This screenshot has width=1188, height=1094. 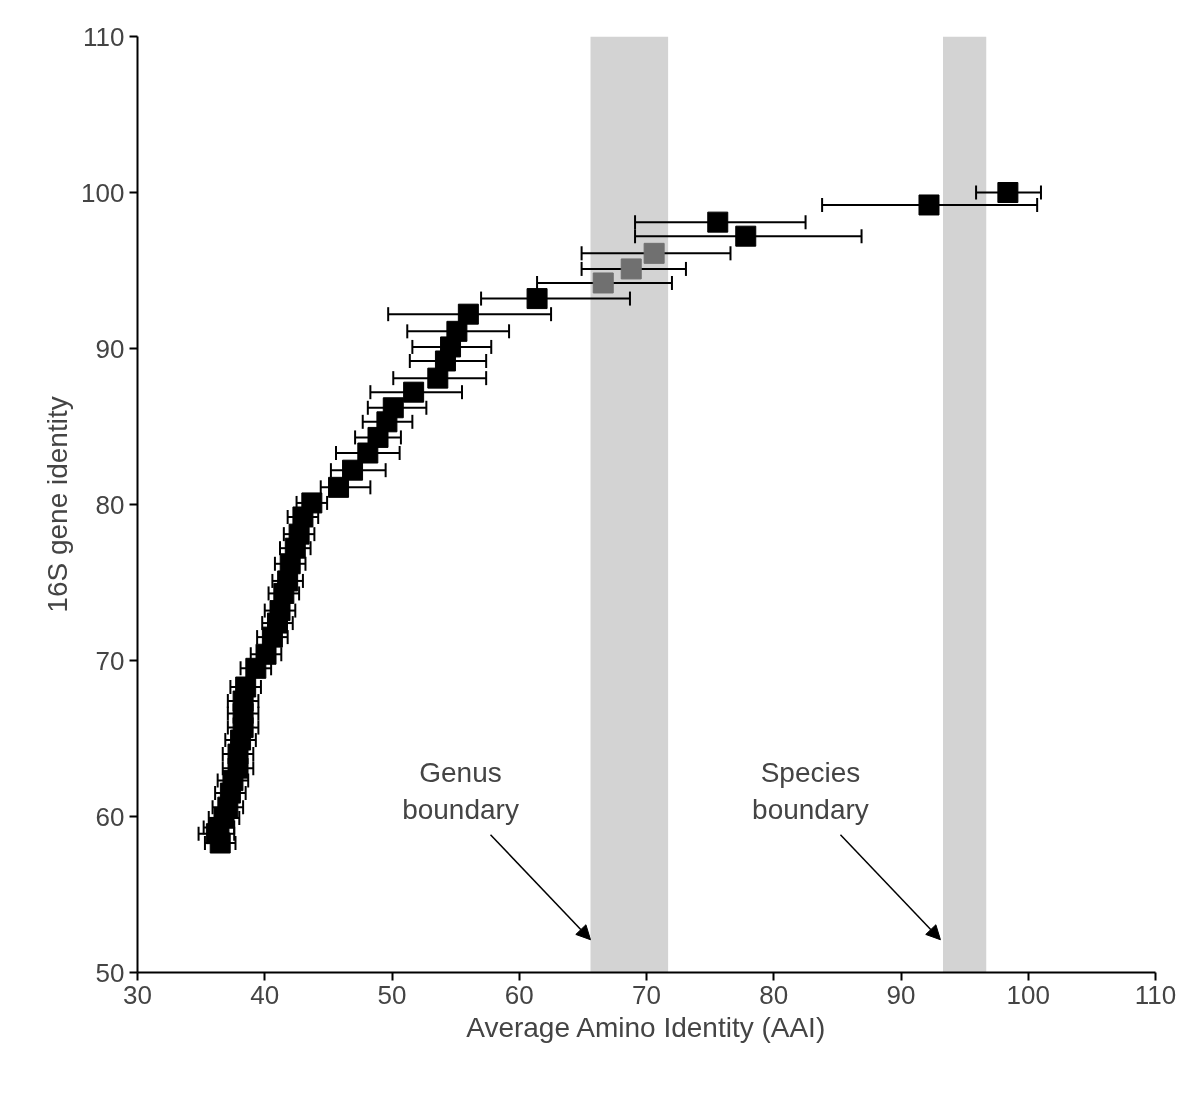 I want to click on y-tick-label: 90, so click(x=110, y=348).